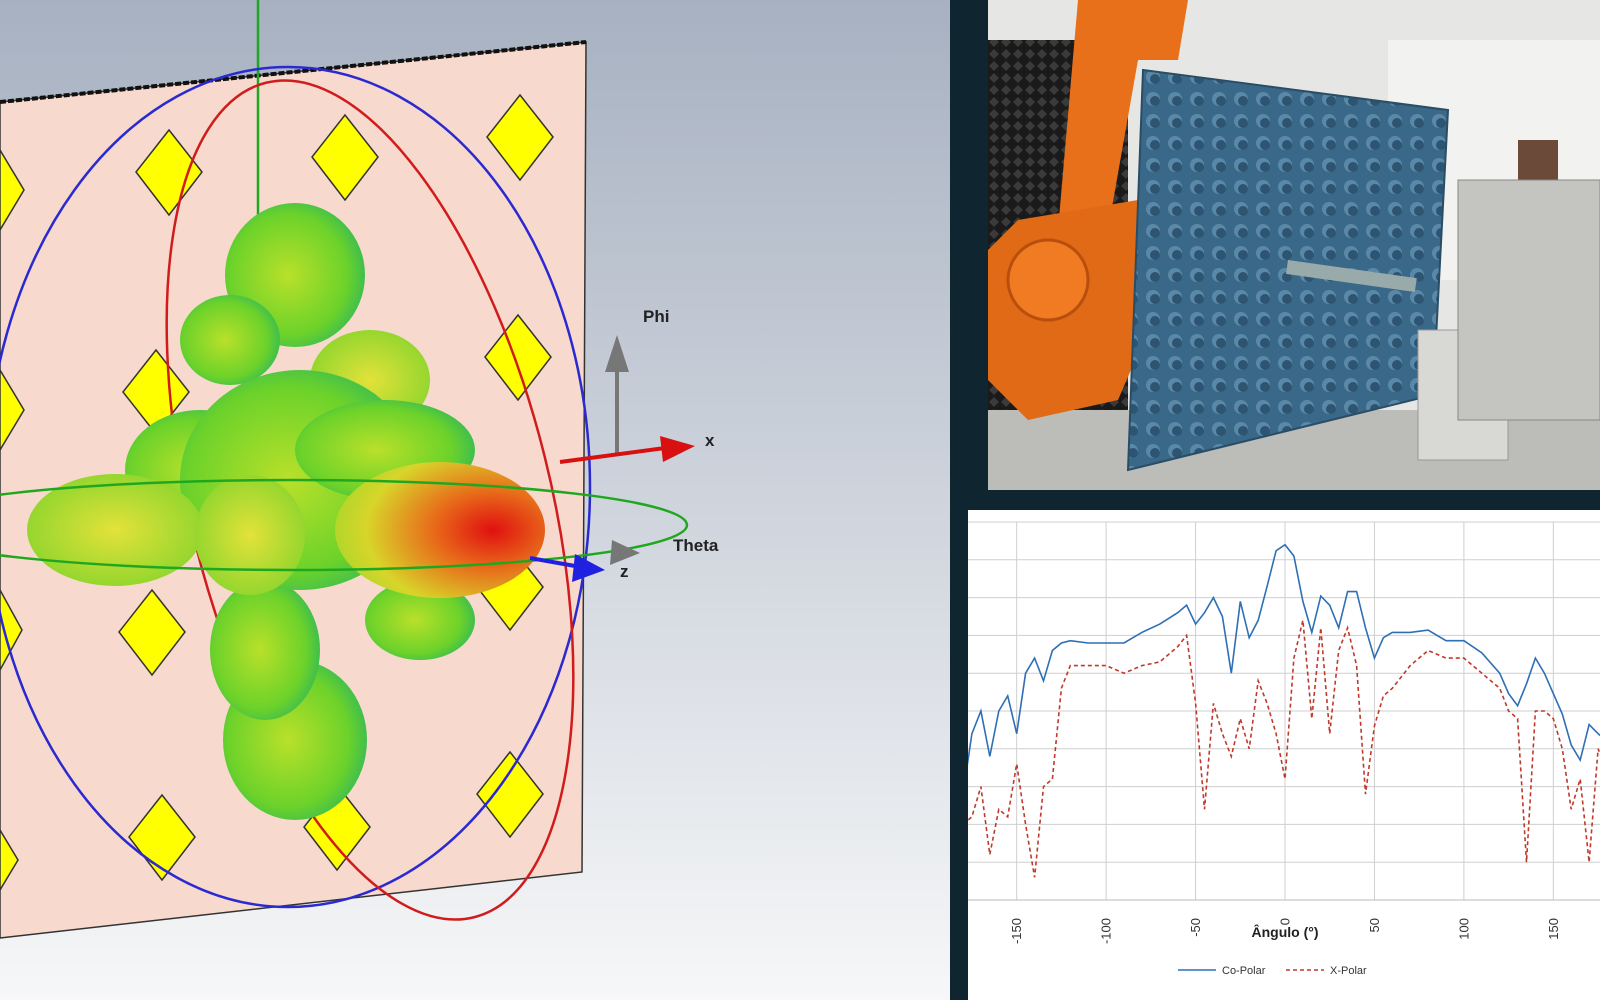 The width and height of the screenshot is (1600, 1000). I want to click on legend-label: Co-Polar, so click(1244, 971).